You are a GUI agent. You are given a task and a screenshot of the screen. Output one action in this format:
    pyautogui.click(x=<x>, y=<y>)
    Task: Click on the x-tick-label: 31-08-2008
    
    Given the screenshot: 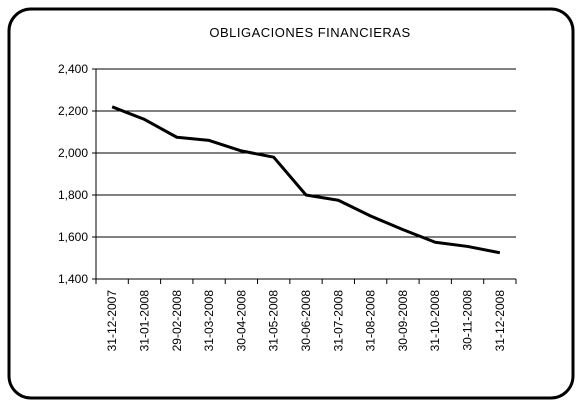 What is the action you would take?
    pyautogui.click(x=371, y=321)
    